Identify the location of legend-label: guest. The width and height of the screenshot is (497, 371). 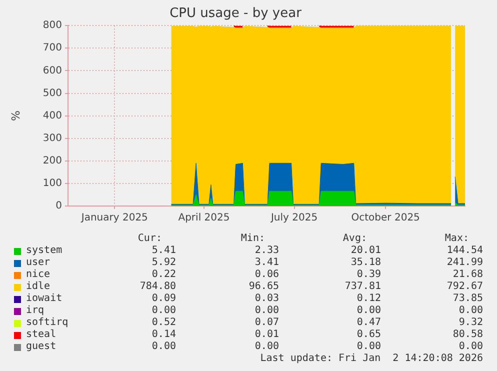
(41, 347).